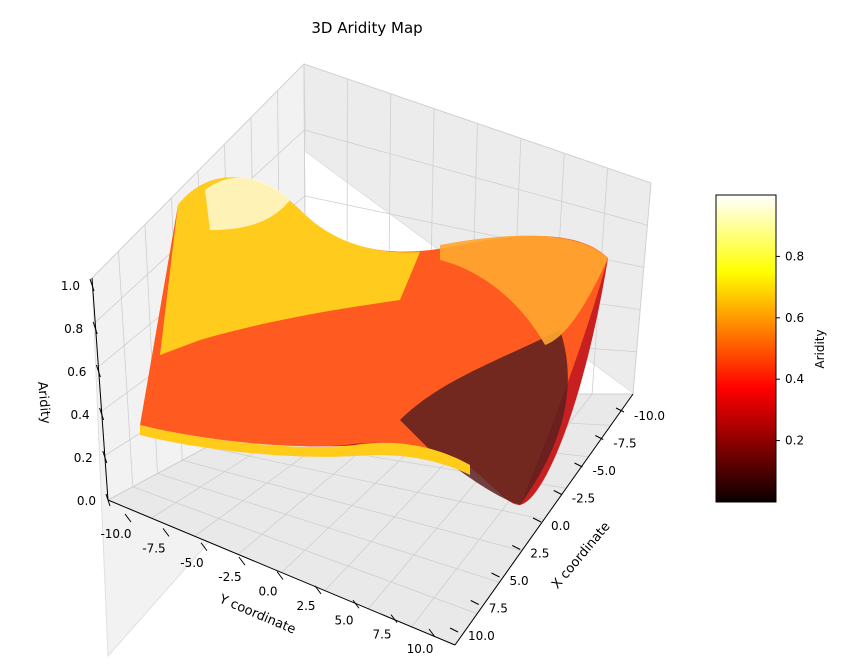 This screenshot has height=672, width=847. I want to click on x-tick-label: 2.5, so click(539, 554).